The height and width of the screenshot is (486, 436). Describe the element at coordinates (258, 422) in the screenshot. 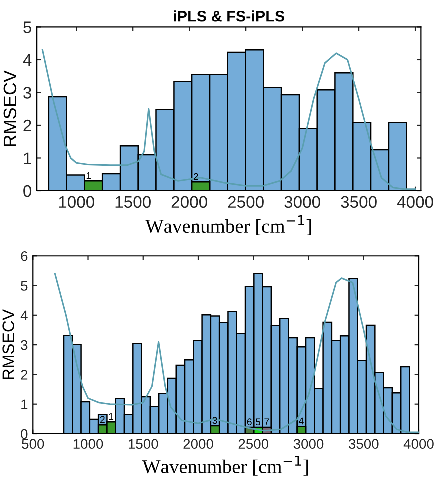

I see `annotation: 5` at that location.